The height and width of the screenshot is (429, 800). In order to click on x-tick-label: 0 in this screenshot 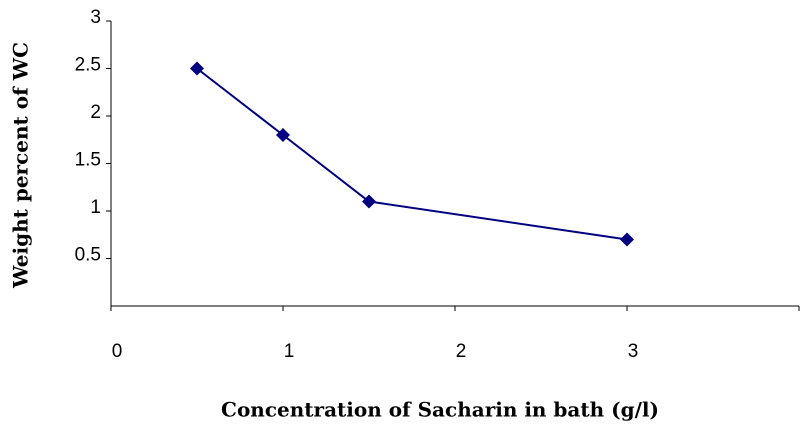, I will do `click(117, 351)`.